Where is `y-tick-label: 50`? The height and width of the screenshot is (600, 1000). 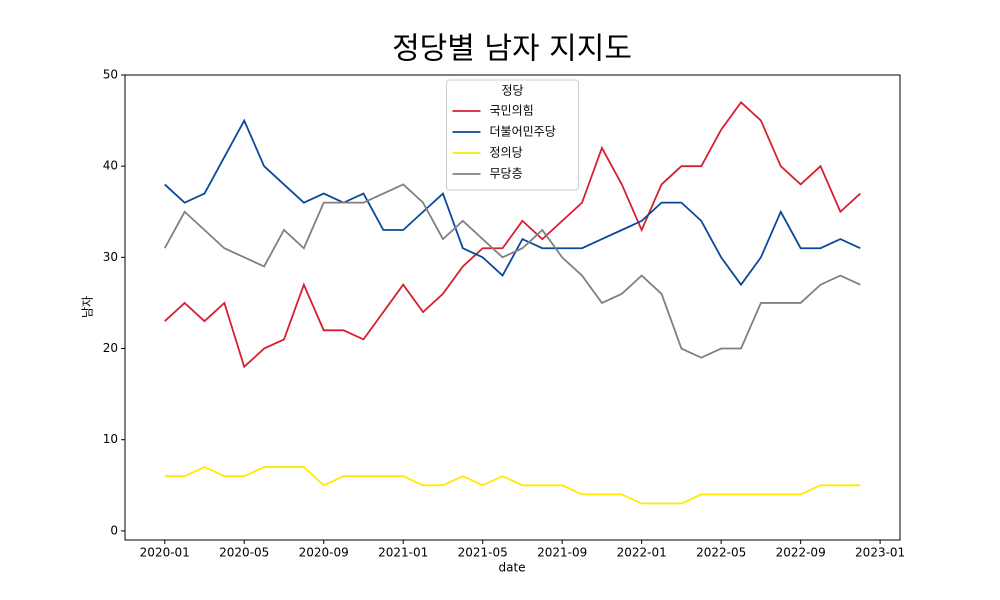
y-tick-label: 50 is located at coordinates (110, 75).